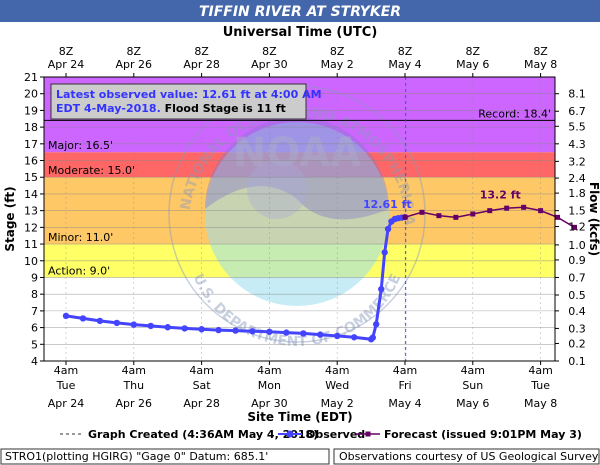  Describe the element at coordinates (577, 245) in the screenshot. I see `right-tick-label: 1.0` at that location.